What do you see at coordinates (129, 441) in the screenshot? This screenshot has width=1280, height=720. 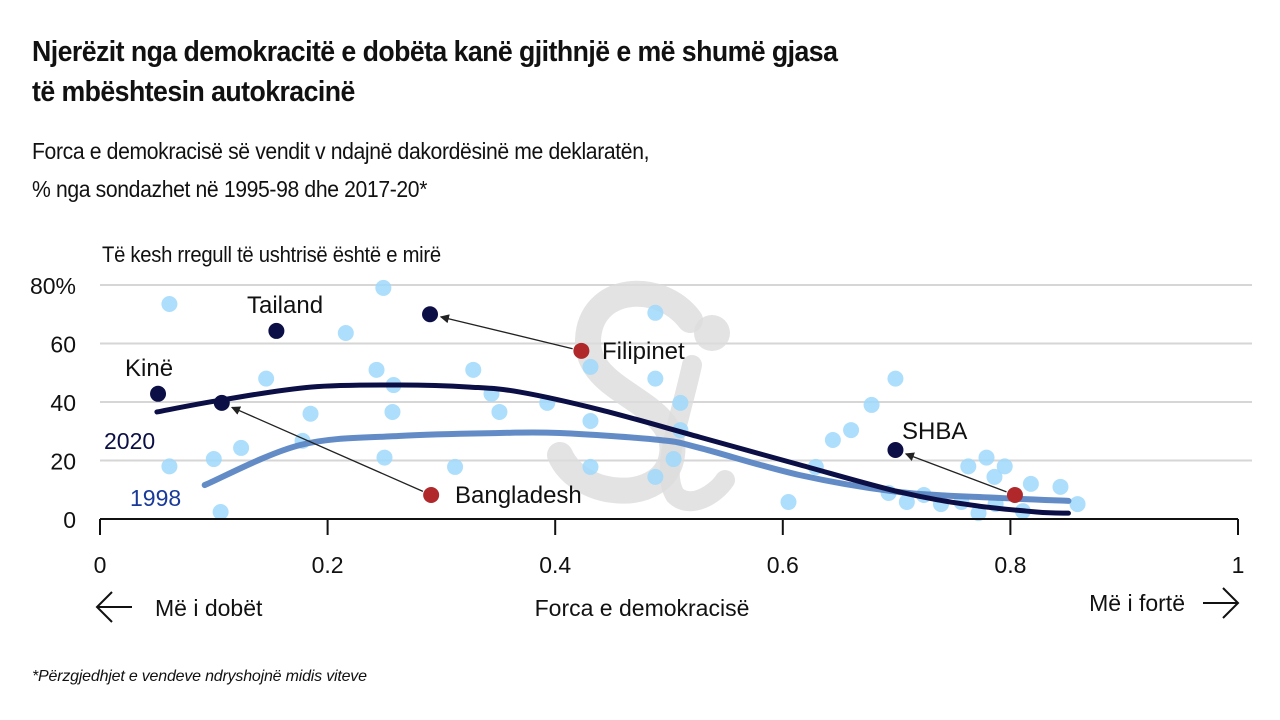 I see `series-label-2020: 2020` at bounding box center [129, 441].